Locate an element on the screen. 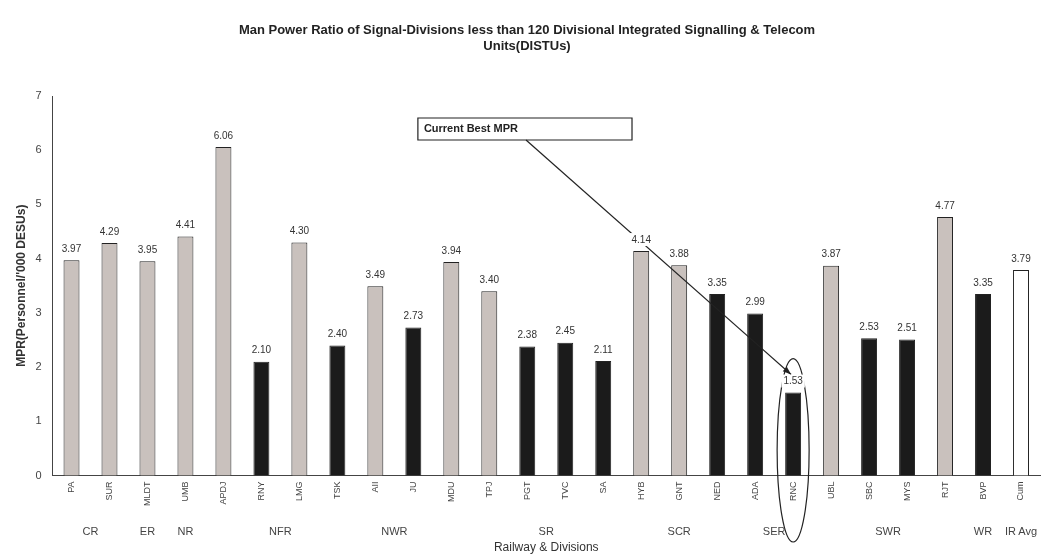 The image size is (1054, 559). x-tick-label: PGT is located at coordinates (526, 491).